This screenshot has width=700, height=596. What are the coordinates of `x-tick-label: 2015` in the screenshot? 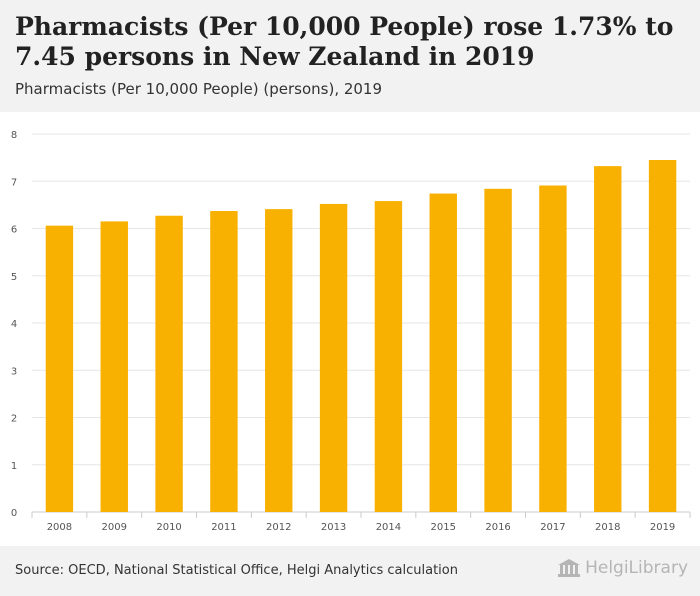 It's located at (443, 527).